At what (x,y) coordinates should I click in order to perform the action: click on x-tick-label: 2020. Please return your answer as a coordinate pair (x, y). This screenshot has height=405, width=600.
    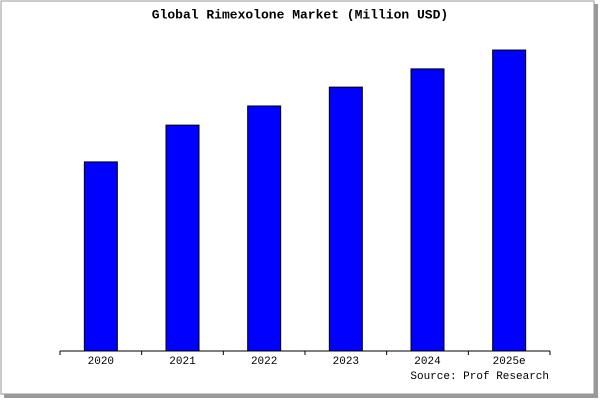
    Looking at the image, I should click on (101, 362).